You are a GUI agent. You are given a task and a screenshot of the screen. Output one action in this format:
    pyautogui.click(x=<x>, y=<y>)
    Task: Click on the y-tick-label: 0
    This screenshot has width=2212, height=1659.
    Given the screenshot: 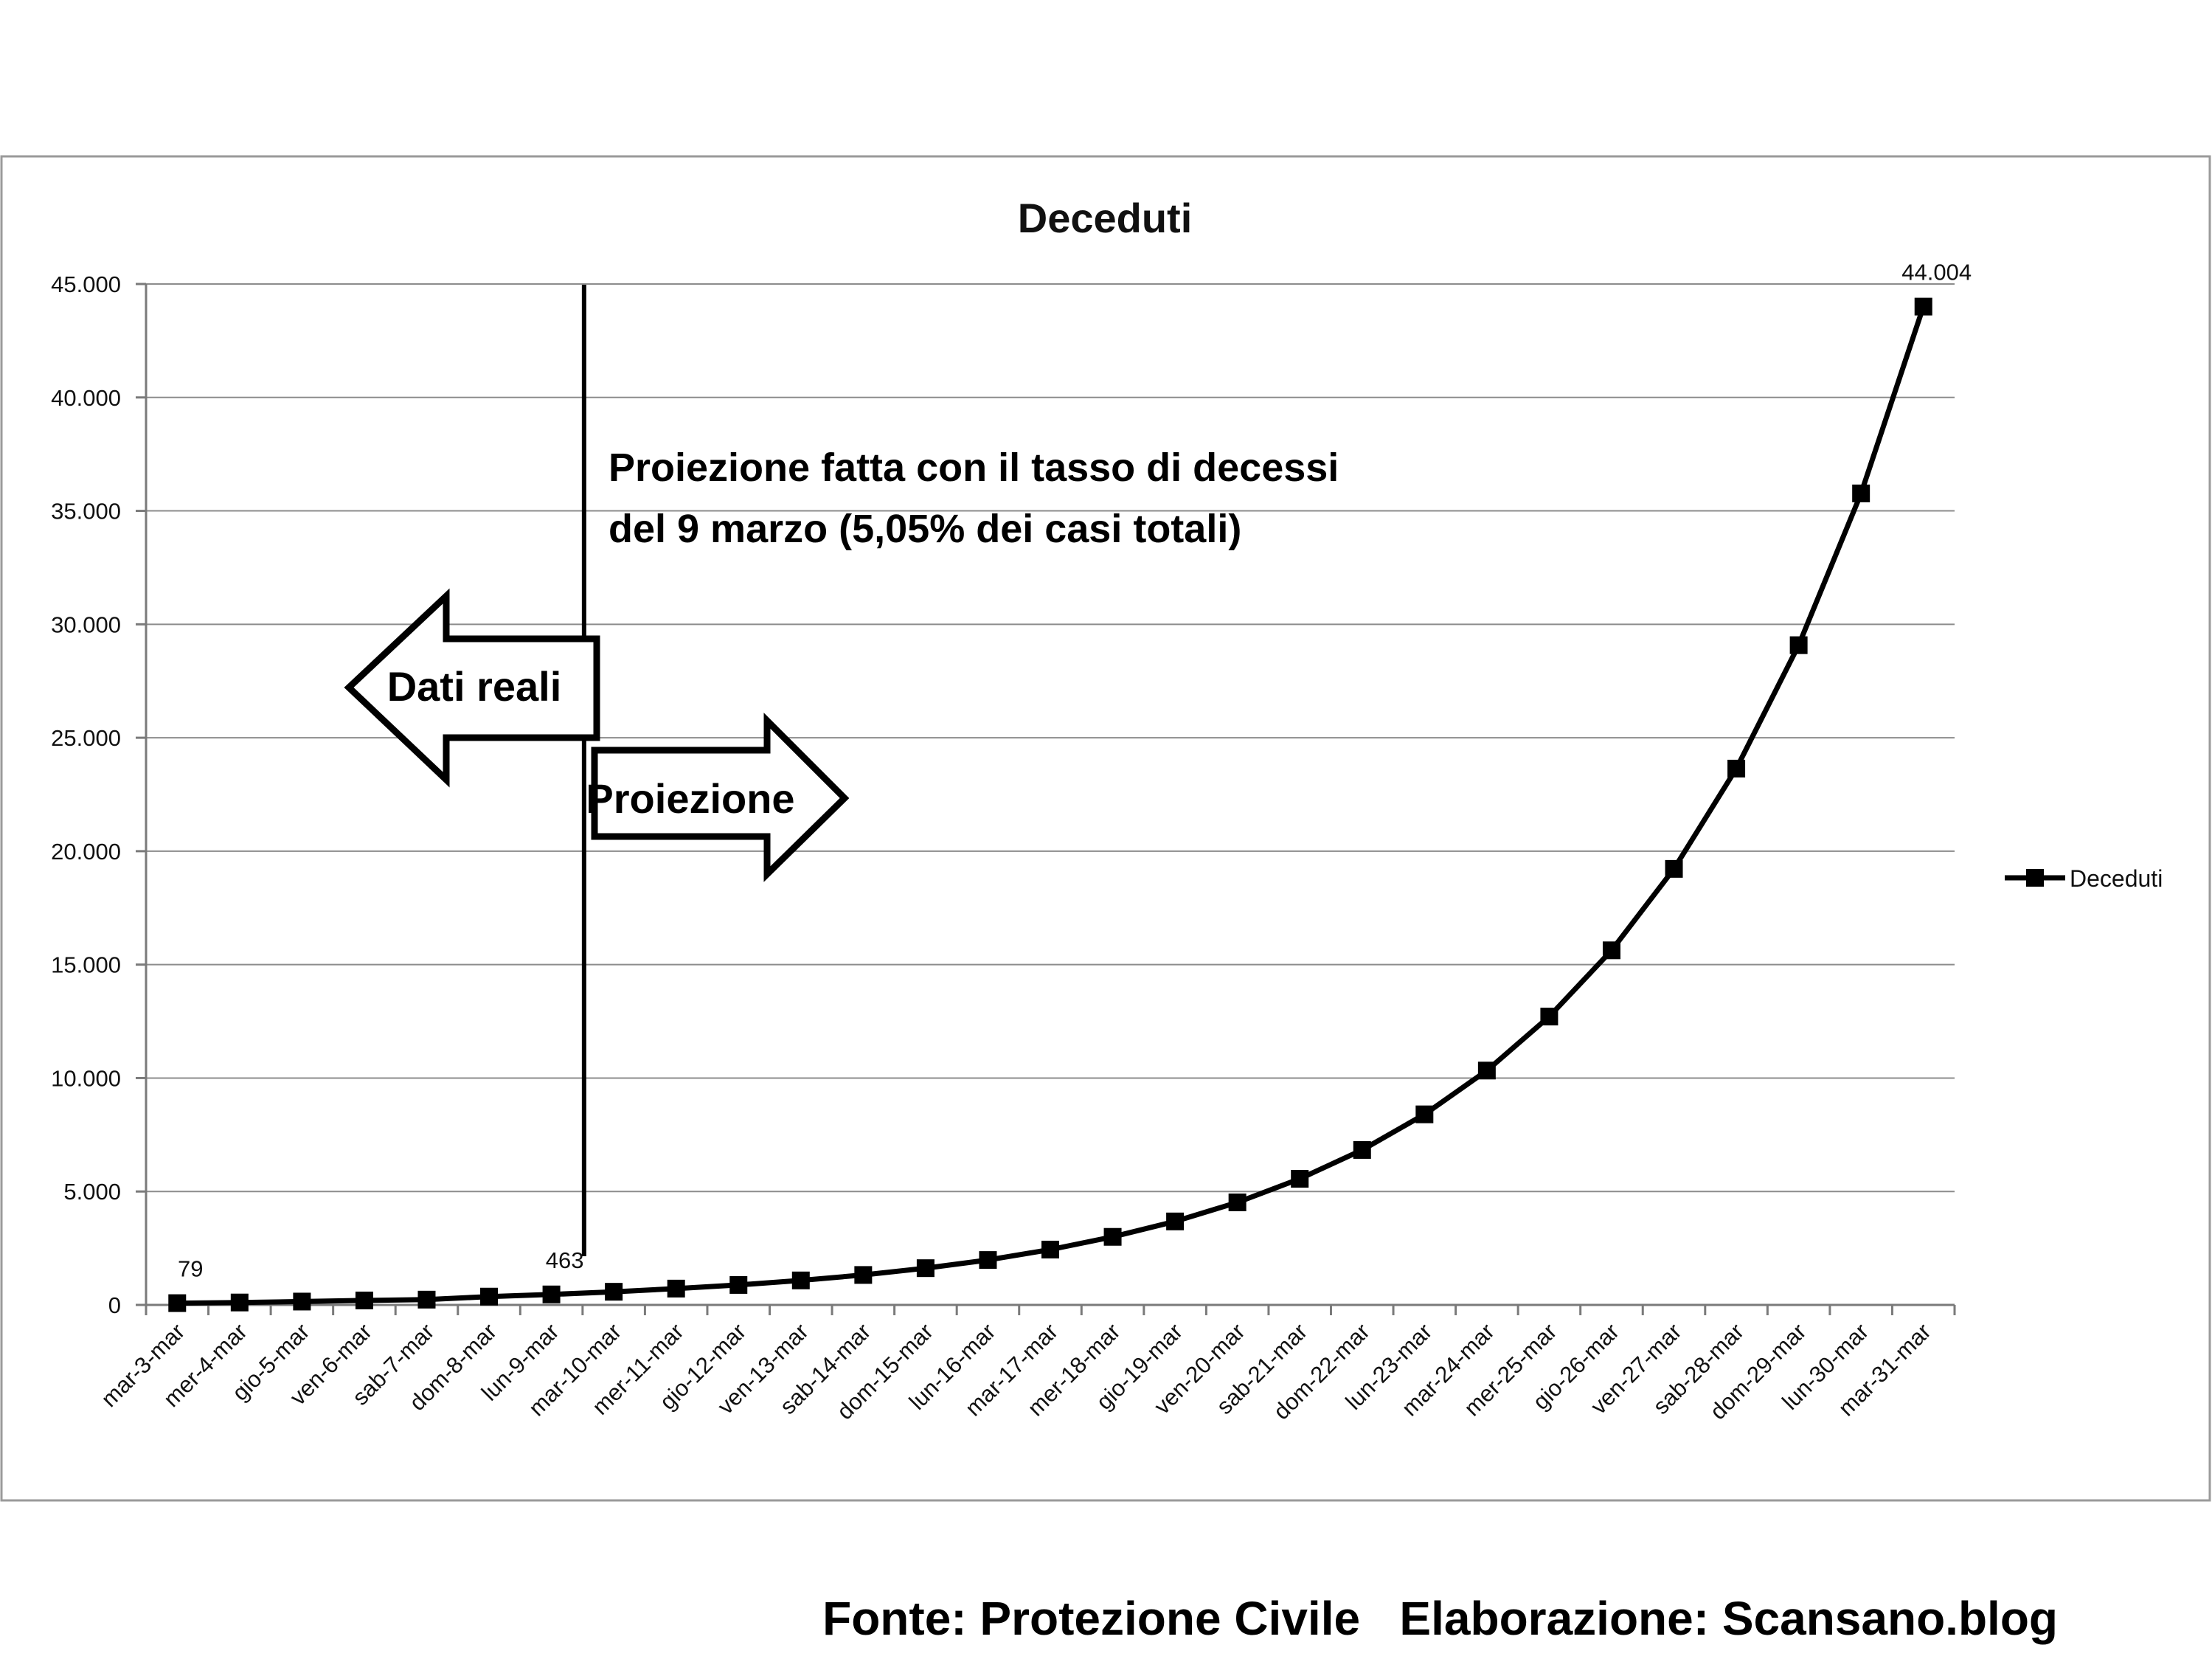 What is the action you would take?
    pyautogui.click(x=115, y=1305)
    